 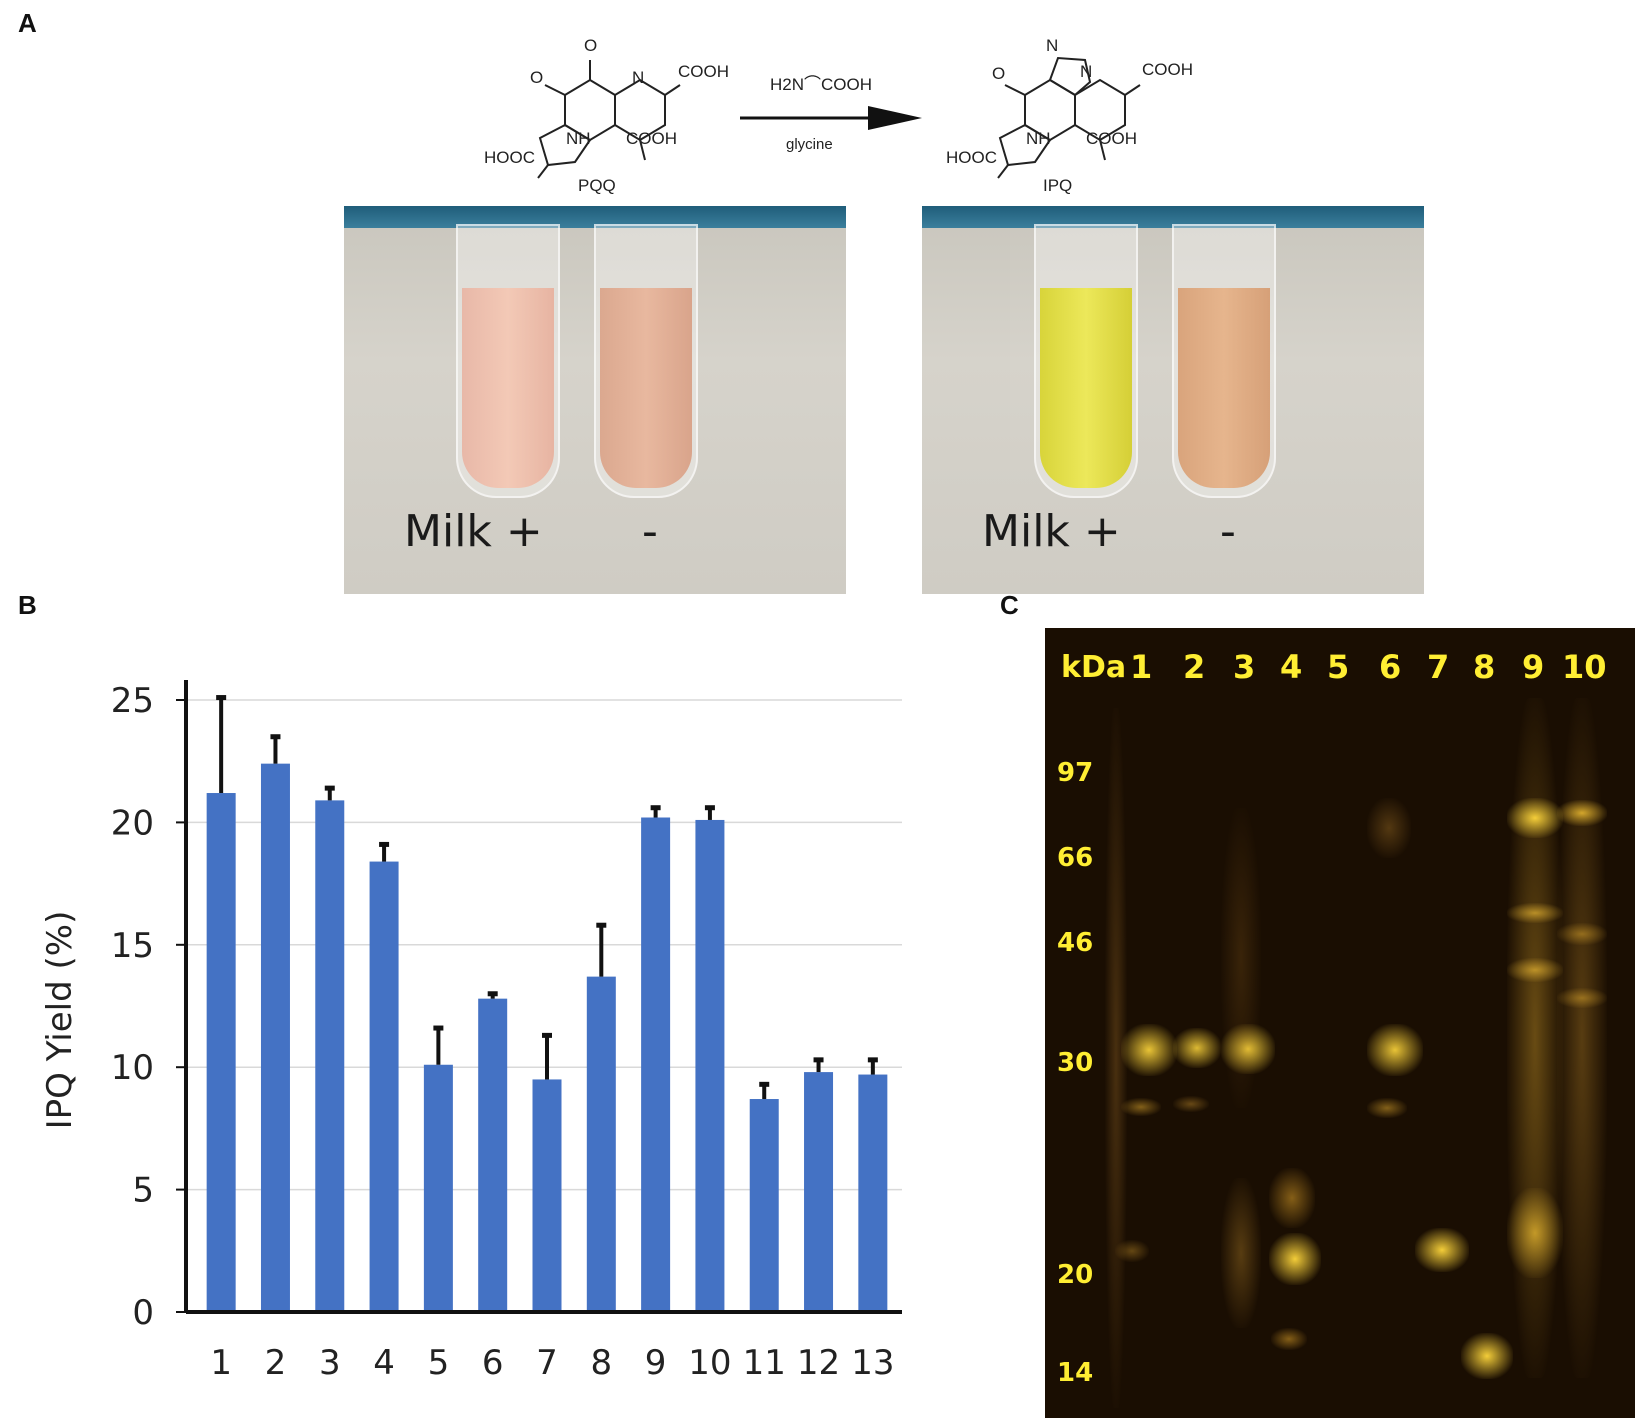 What do you see at coordinates (132, 823) in the screenshot?
I see `y-tick-label: 20` at bounding box center [132, 823].